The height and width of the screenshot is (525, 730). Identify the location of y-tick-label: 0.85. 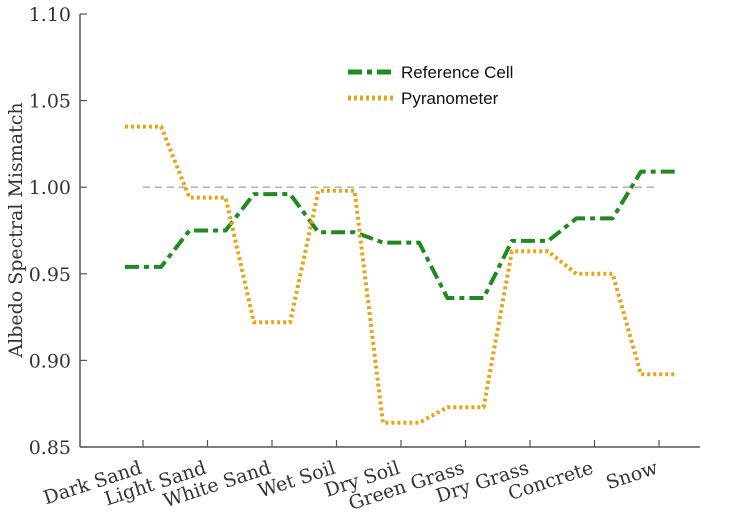
(50, 448).